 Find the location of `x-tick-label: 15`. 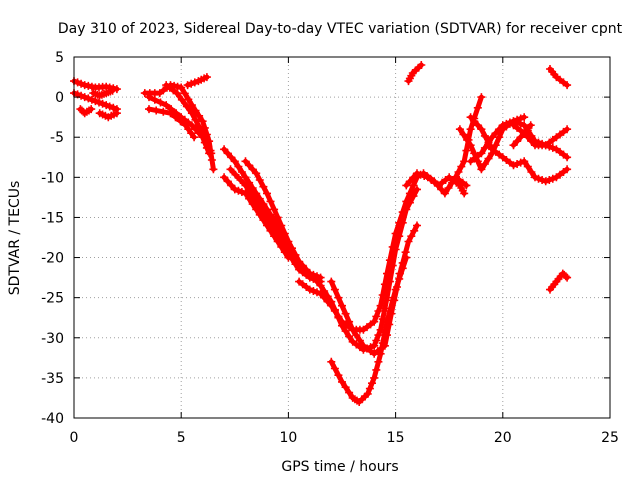

x-tick-label: 15 is located at coordinates (396, 438).